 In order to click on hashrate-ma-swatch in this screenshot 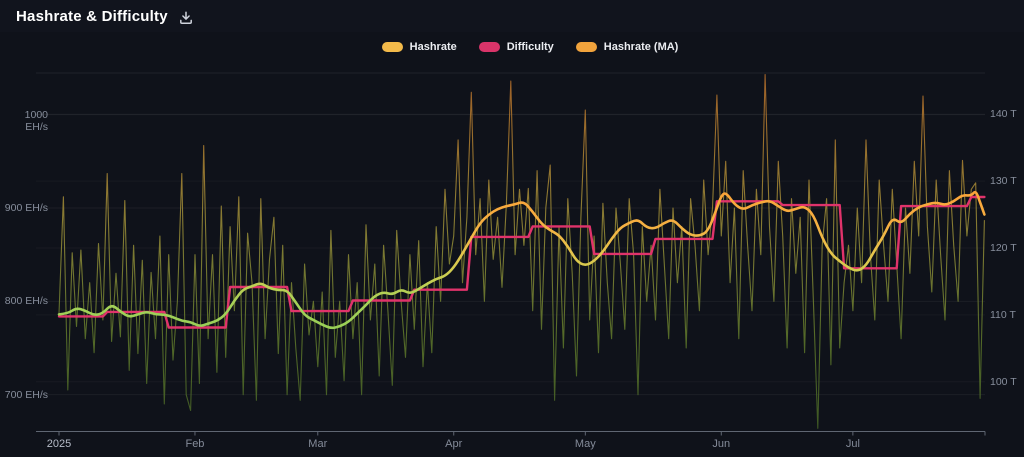, I will do `click(586, 47)`.